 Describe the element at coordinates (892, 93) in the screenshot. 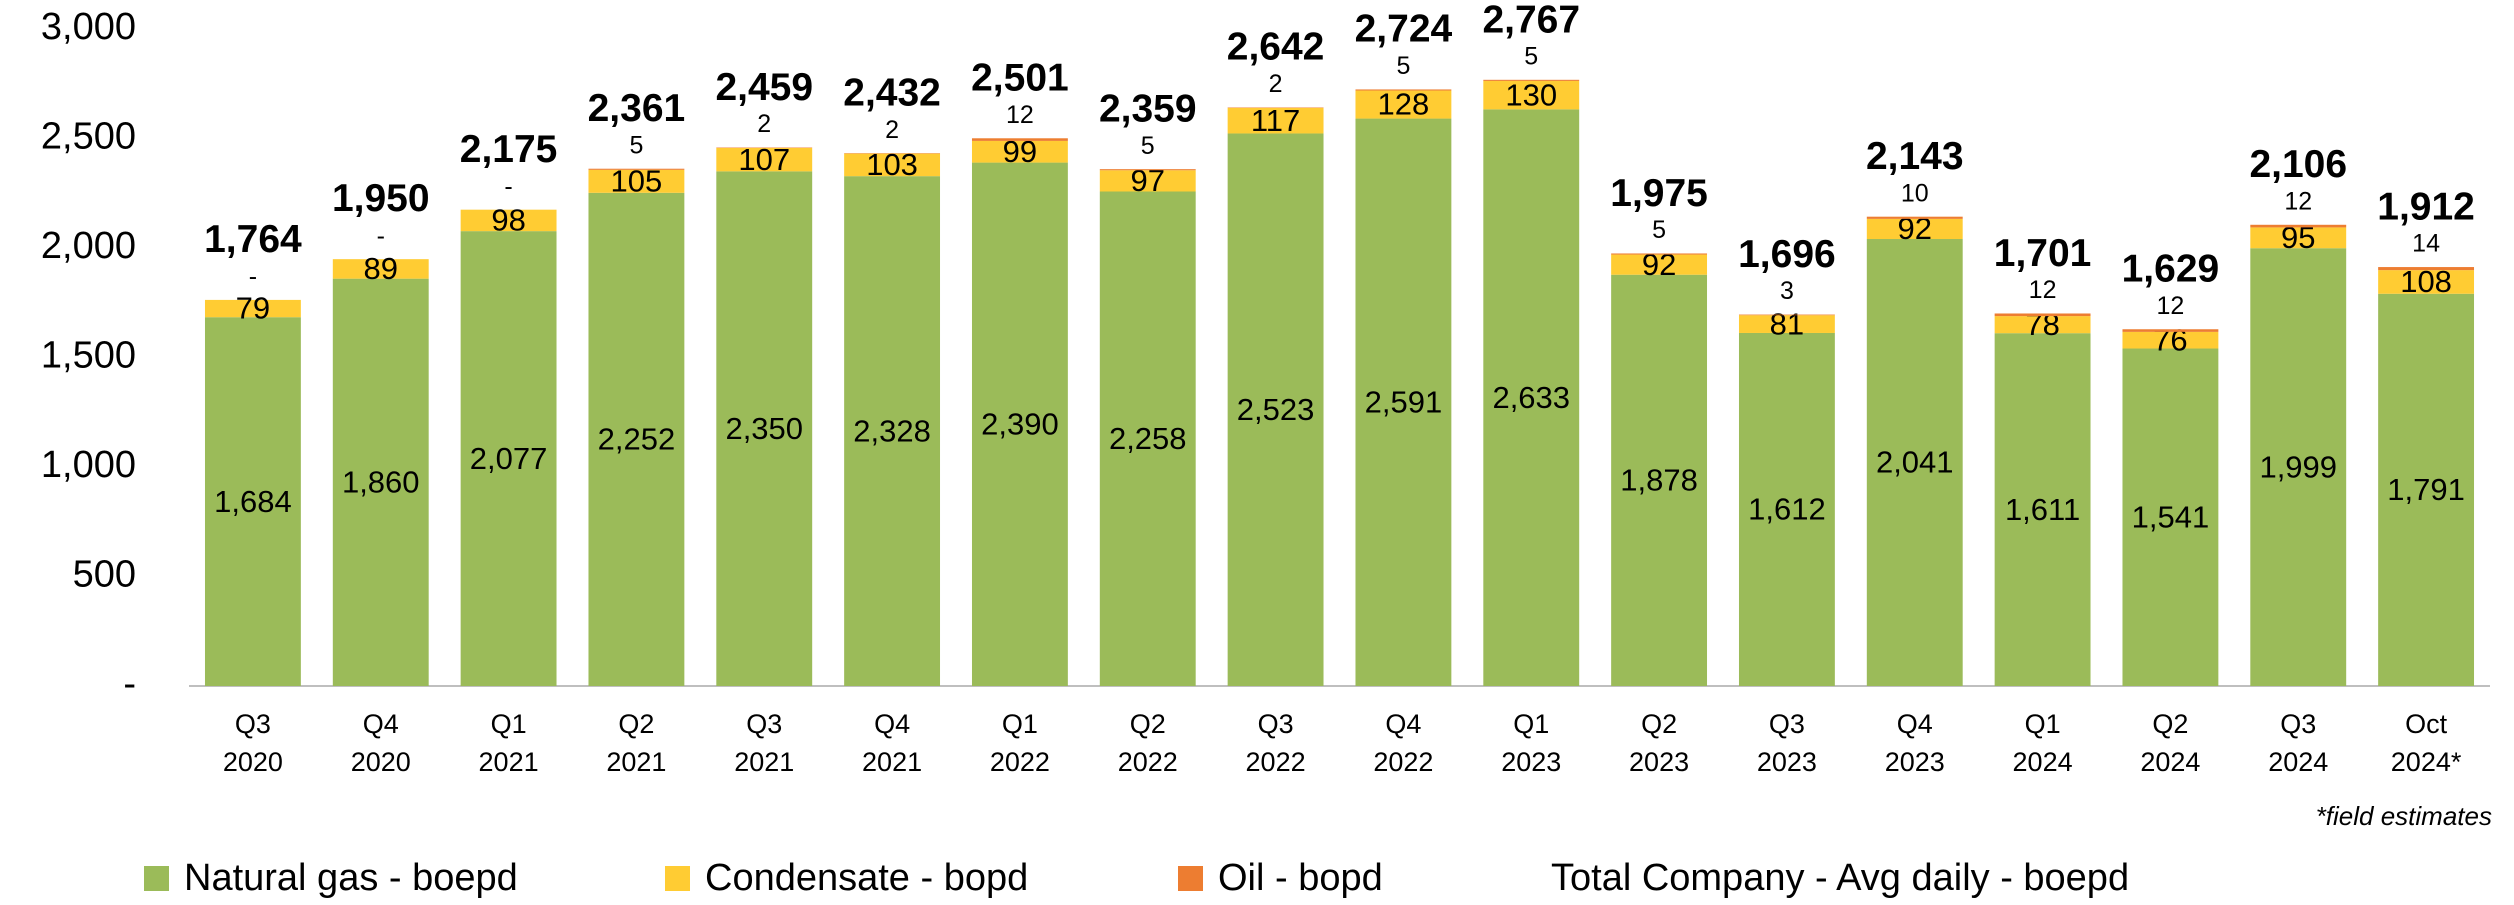

I see `total-label: 2,432` at that location.